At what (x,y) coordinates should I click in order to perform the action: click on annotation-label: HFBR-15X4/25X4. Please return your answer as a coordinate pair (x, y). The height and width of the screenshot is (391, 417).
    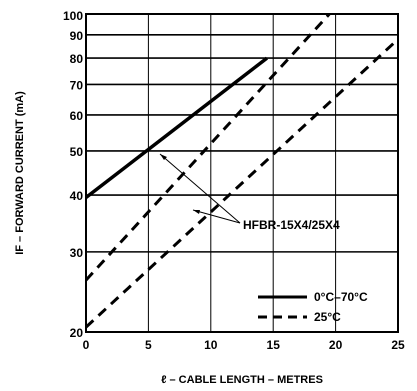
    Looking at the image, I should click on (291, 225).